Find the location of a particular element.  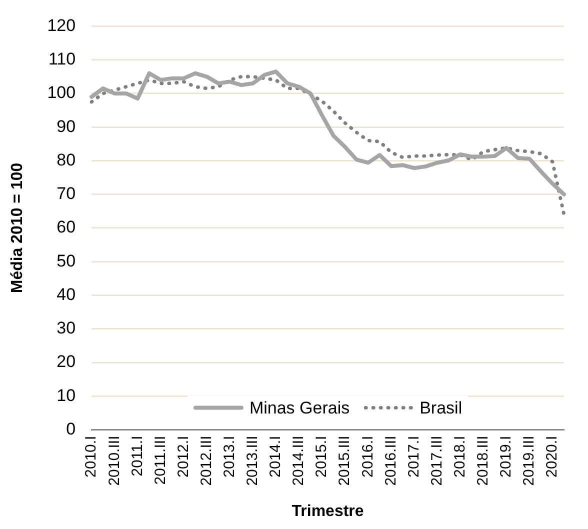

x-tick-label: 2014.I is located at coordinates (275, 457).